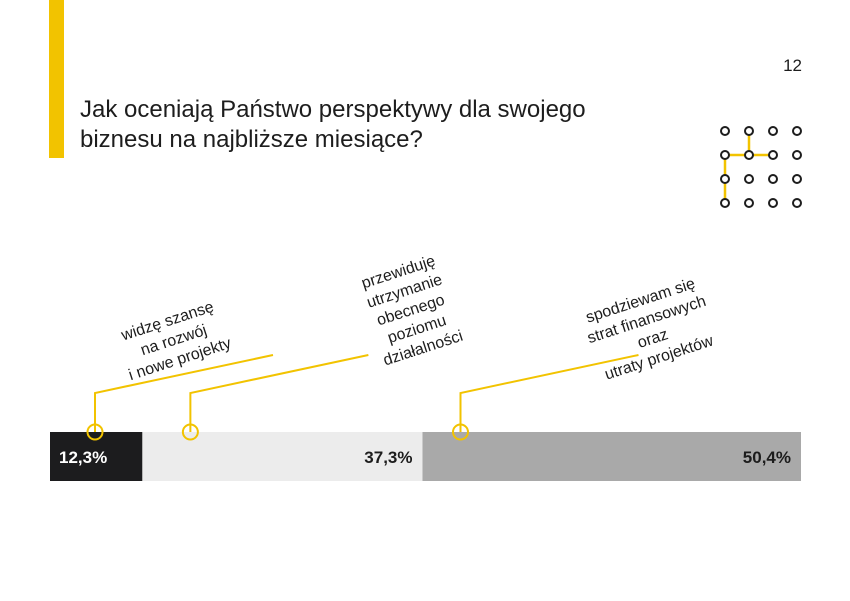 The height and width of the screenshot is (601, 850). I want to click on dot-grid-path-icon, so click(761, 167).